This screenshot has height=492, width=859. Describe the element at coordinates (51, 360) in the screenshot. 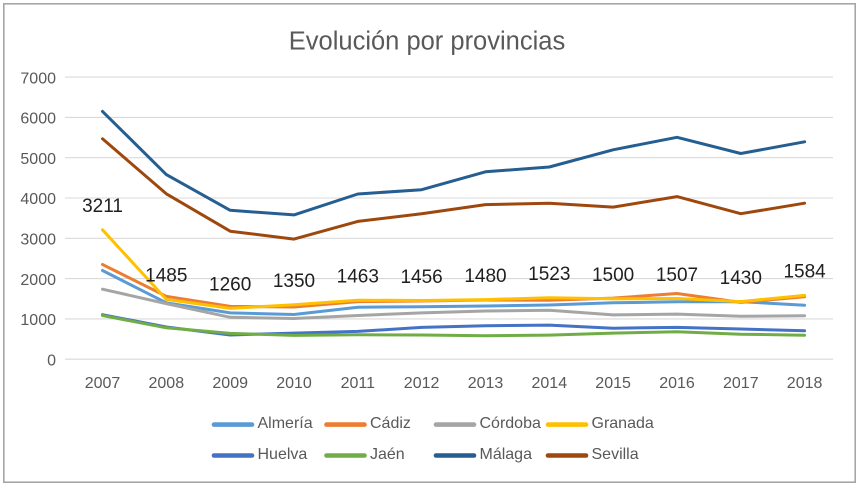

I see `svg-text: 0` at that location.